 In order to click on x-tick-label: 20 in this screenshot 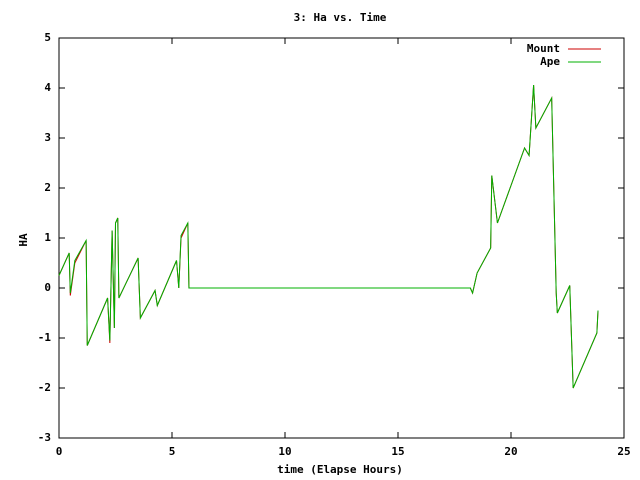, I will do `click(510, 451)`.